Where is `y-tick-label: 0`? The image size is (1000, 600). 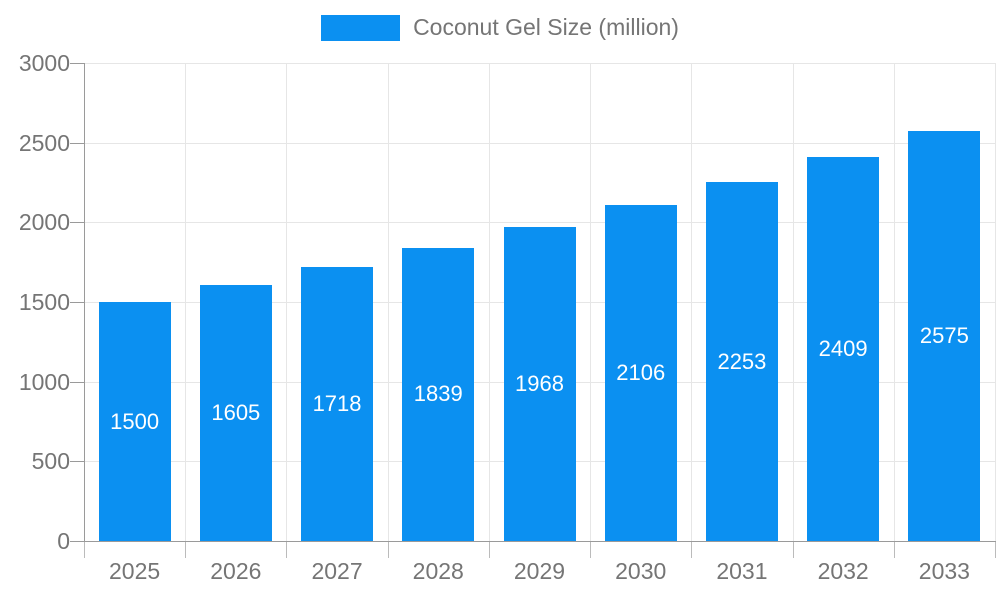
y-tick-label: 0 is located at coordinates (63, 541).